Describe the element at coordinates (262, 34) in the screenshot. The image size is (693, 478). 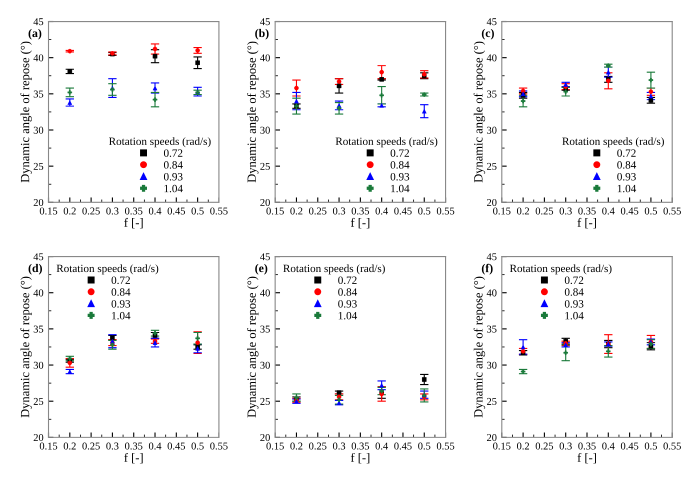
I see `text: (b)` at that location.